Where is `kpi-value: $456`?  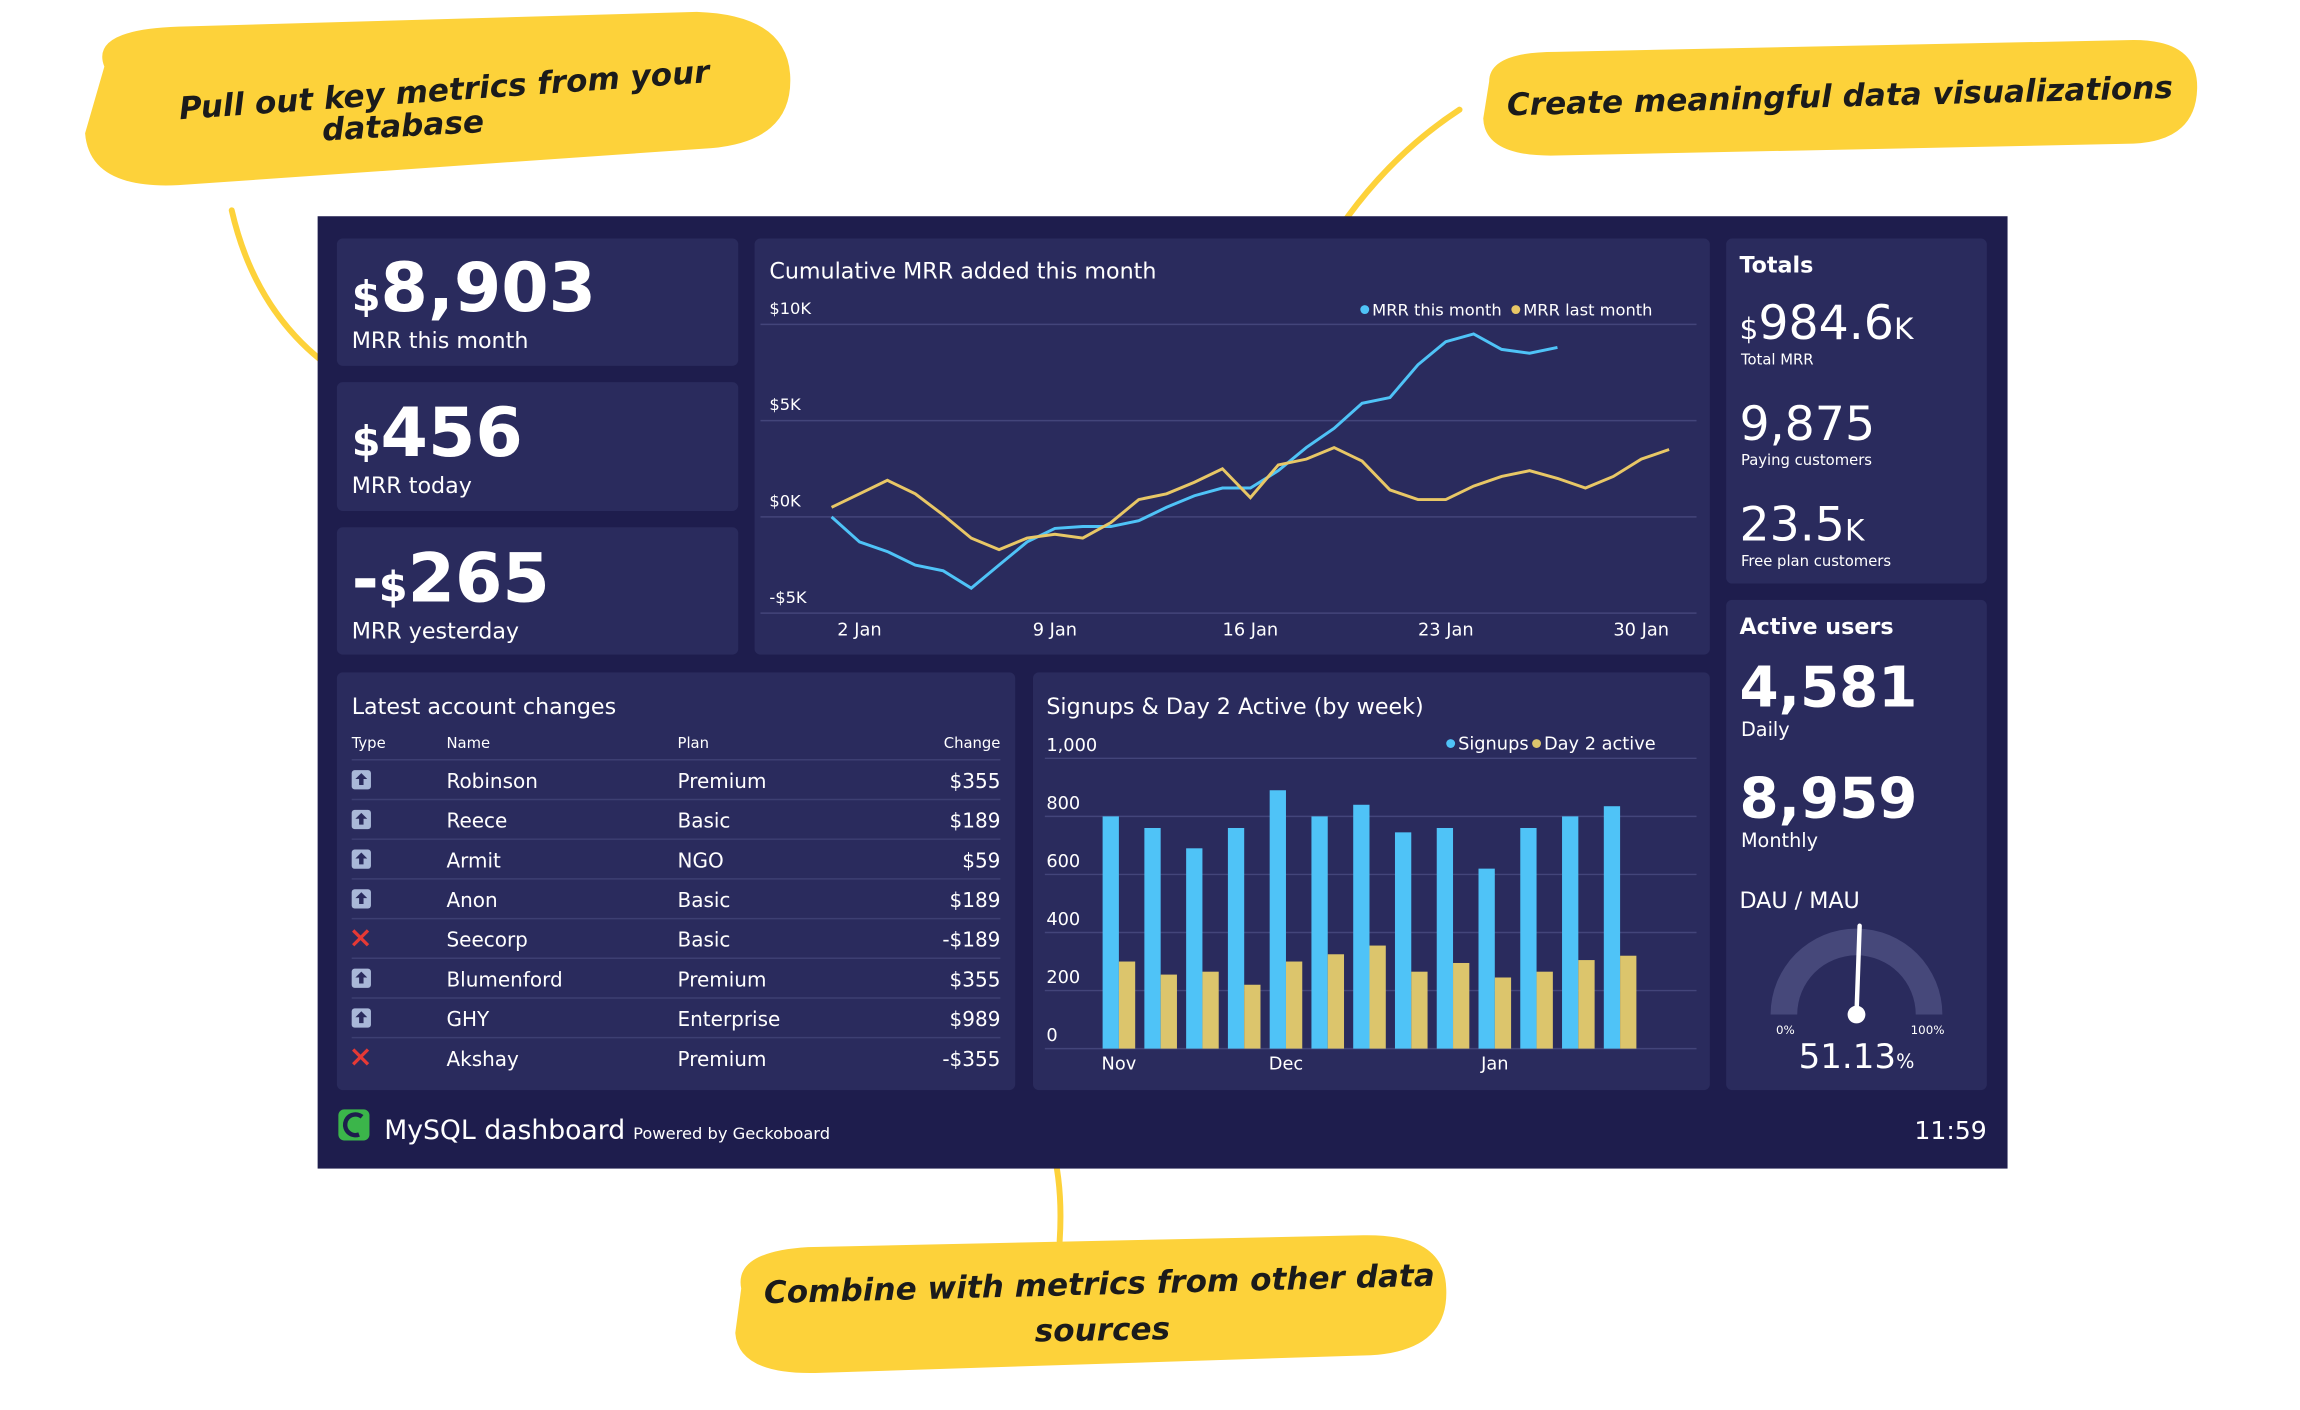
kpi-value: $456 is located at coordinates (437, 433).